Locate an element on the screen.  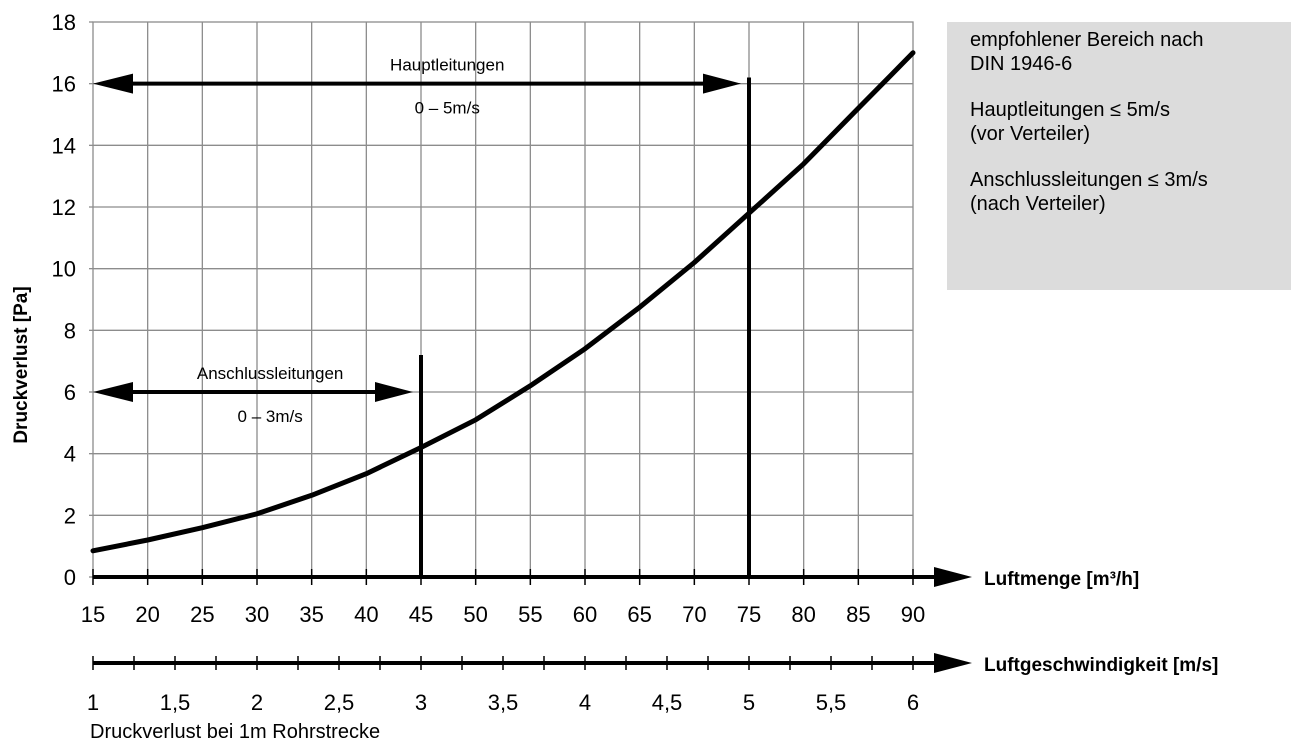
x-tick-label: 45 is located at coordinates (421, 614).